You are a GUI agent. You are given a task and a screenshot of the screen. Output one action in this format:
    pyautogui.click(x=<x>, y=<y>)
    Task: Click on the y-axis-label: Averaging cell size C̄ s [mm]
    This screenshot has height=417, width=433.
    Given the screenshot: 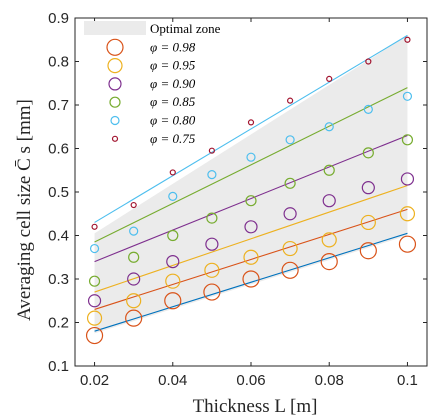 What is the action you would take?
    pyautogui.click(x=24, y=210)
    